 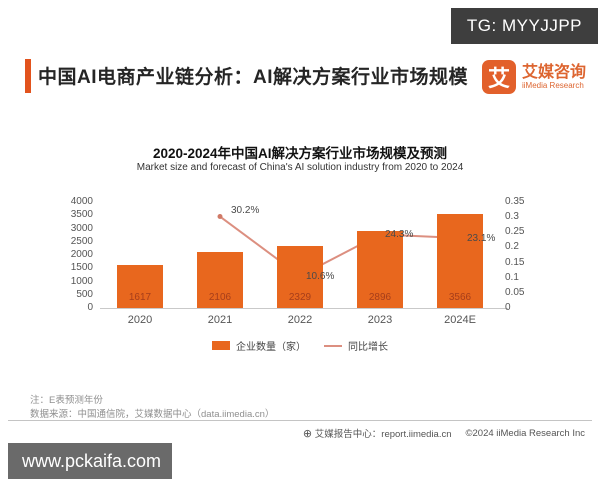 What do you see at coordinates (81, 254) in the screenshot?
I see `y-axis-tick-left: 2000` at bounding box center [81, 254].